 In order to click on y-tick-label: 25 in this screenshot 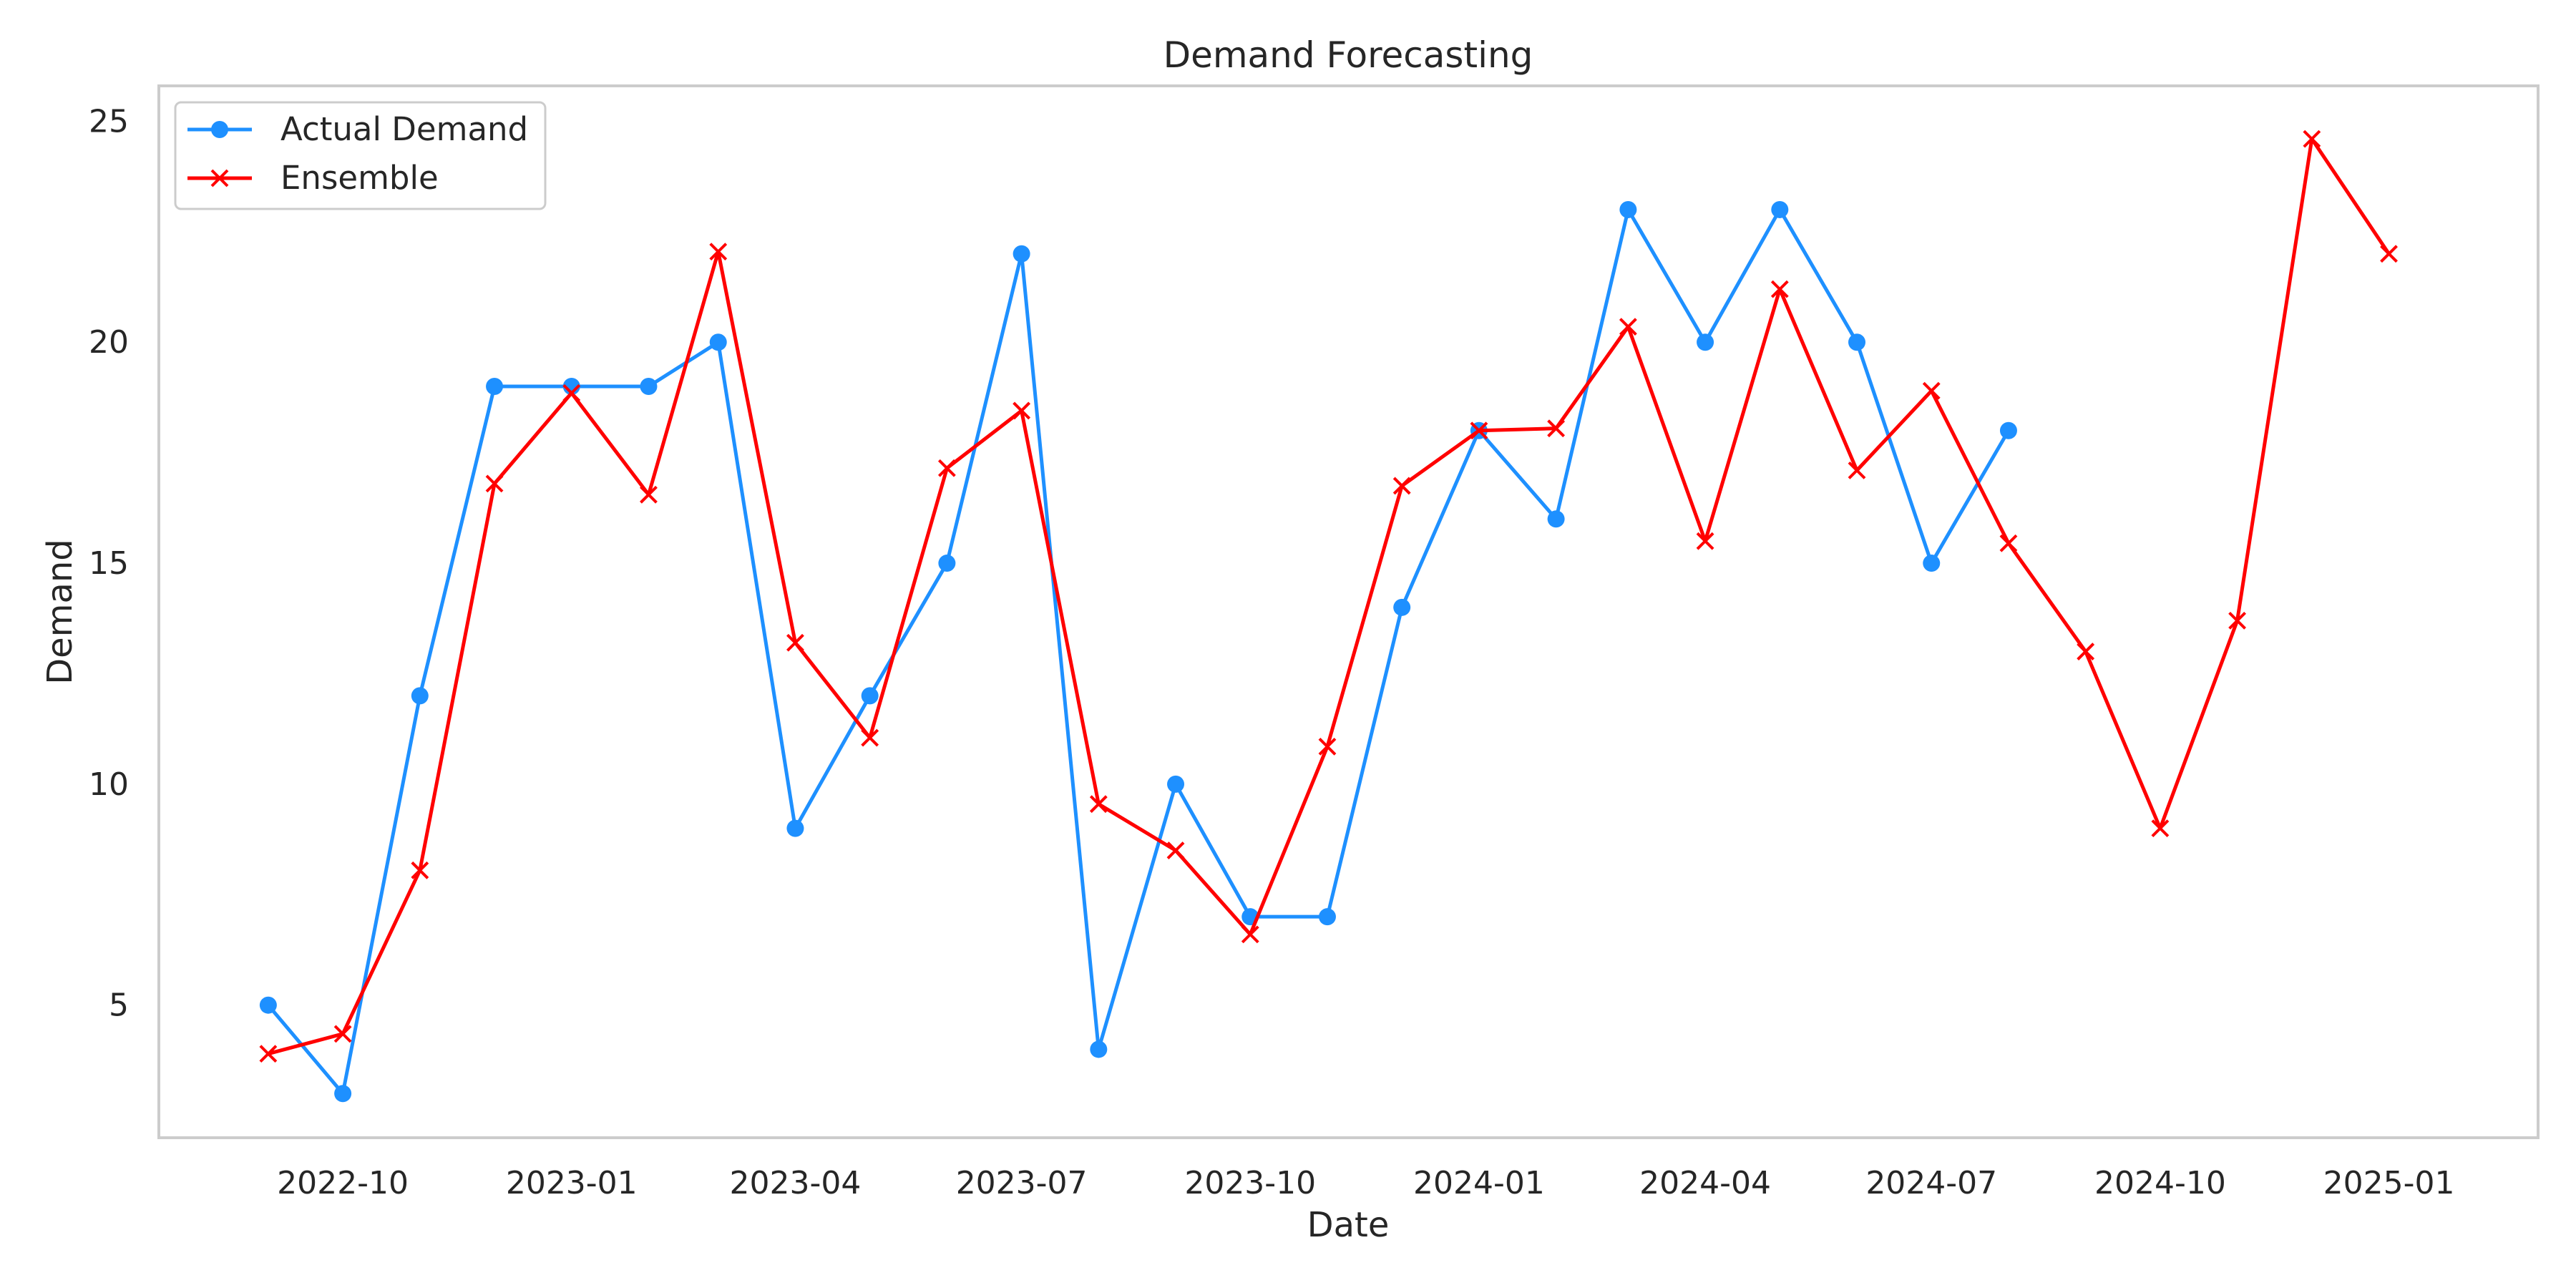, I will do `click(109, 122)`.